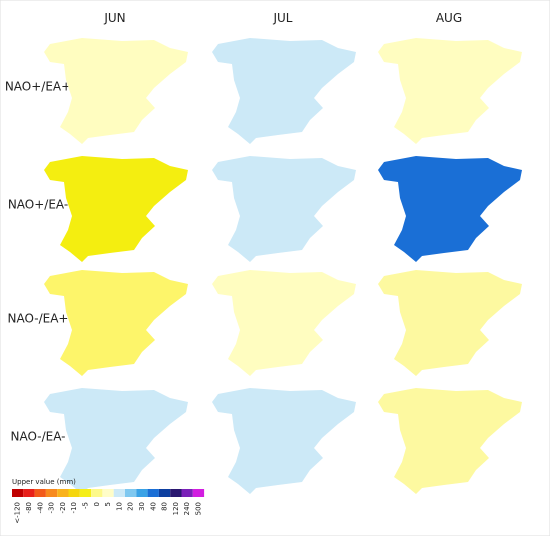 The width and height of the screenshot is (550, 536). I want to click on column-header: JUL, so click(282, 18).